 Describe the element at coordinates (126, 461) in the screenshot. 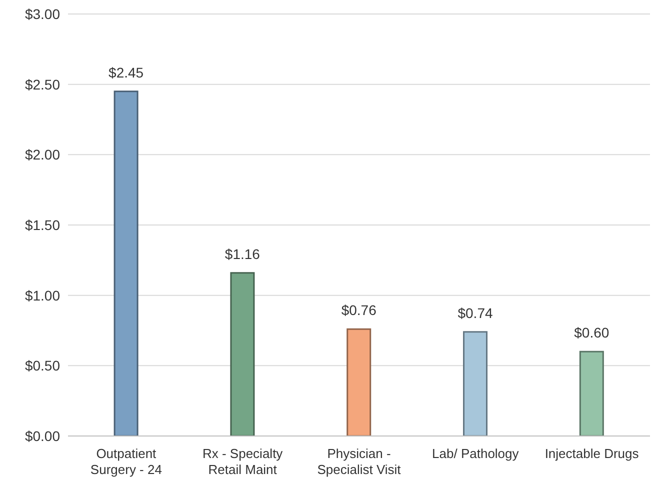

I see `x-tick-label: Outpatient Surgery - 24` at that location.